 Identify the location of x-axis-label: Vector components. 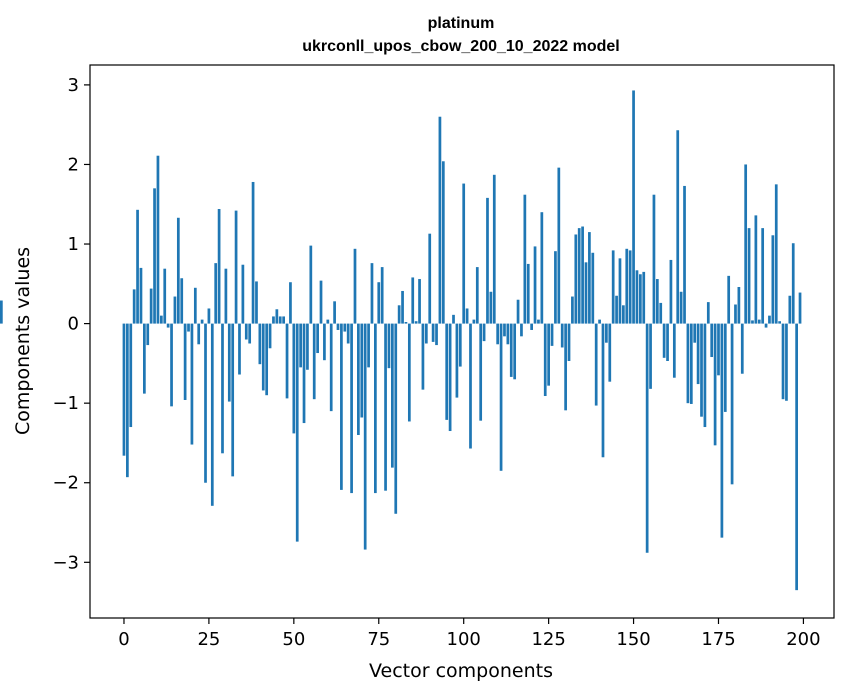
(461, 671).